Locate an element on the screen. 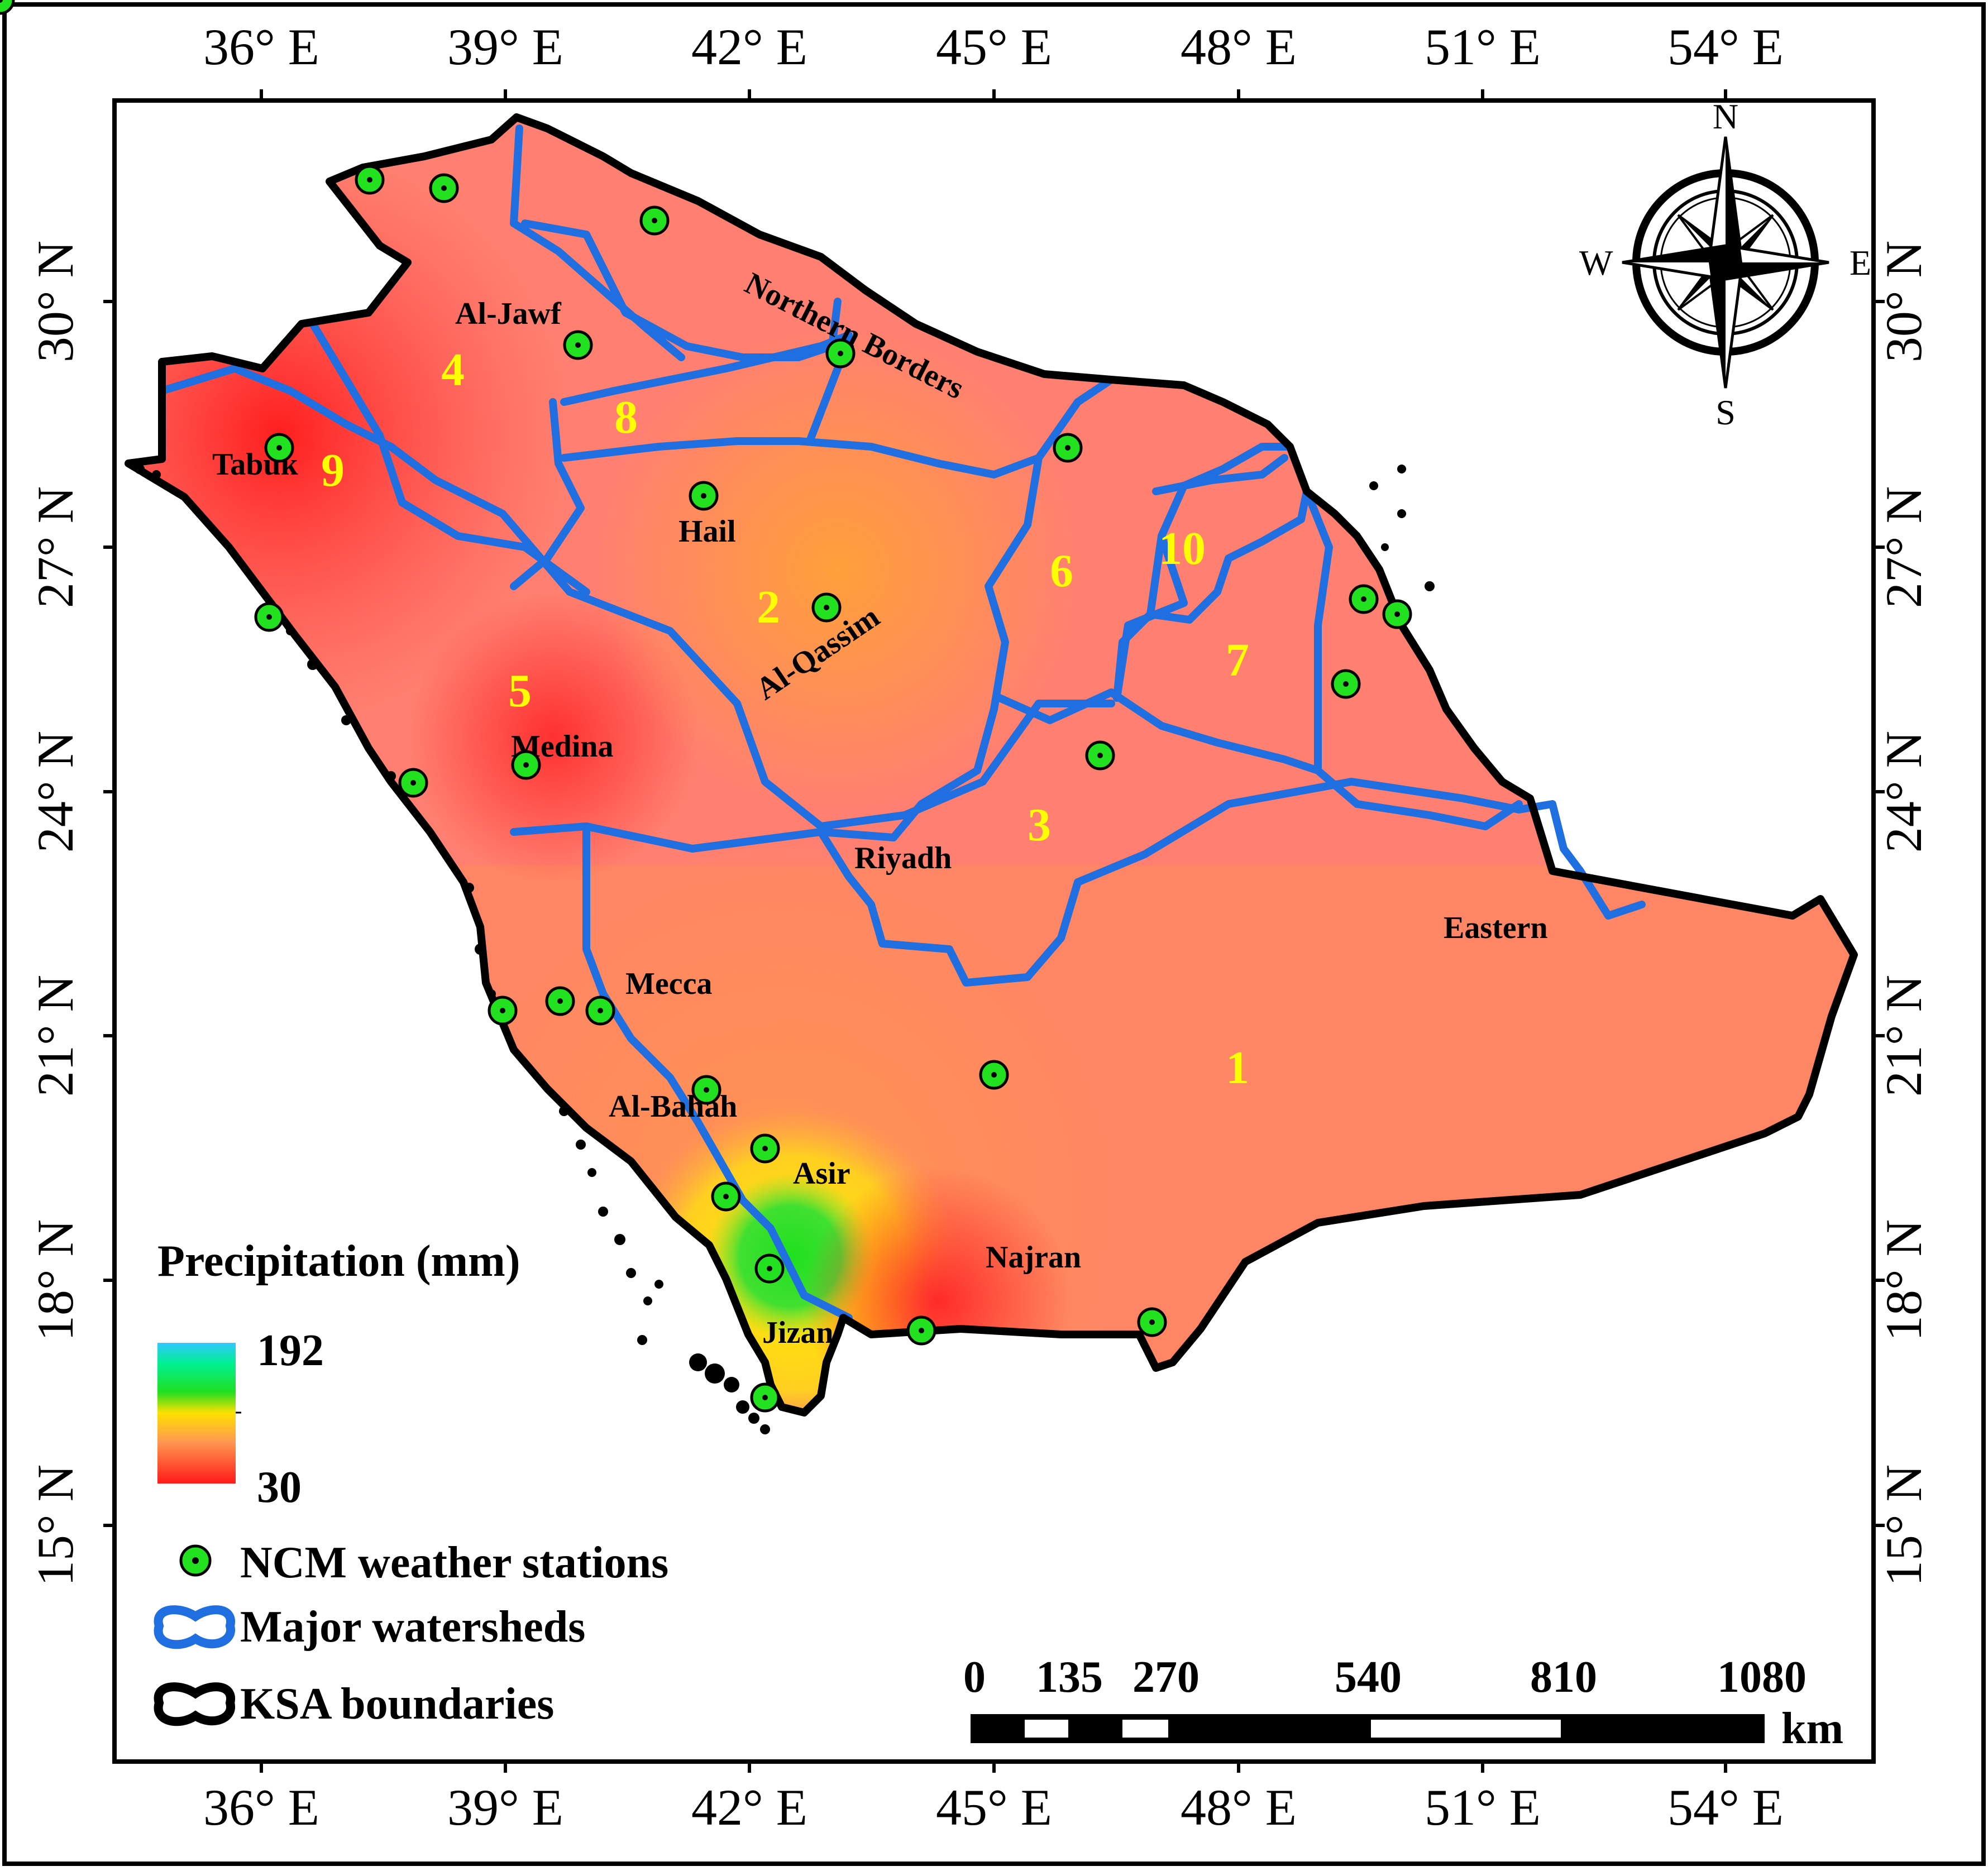 The image size is (1988, 1871). watershed-number: 8 is located at coordinates (626, 417).